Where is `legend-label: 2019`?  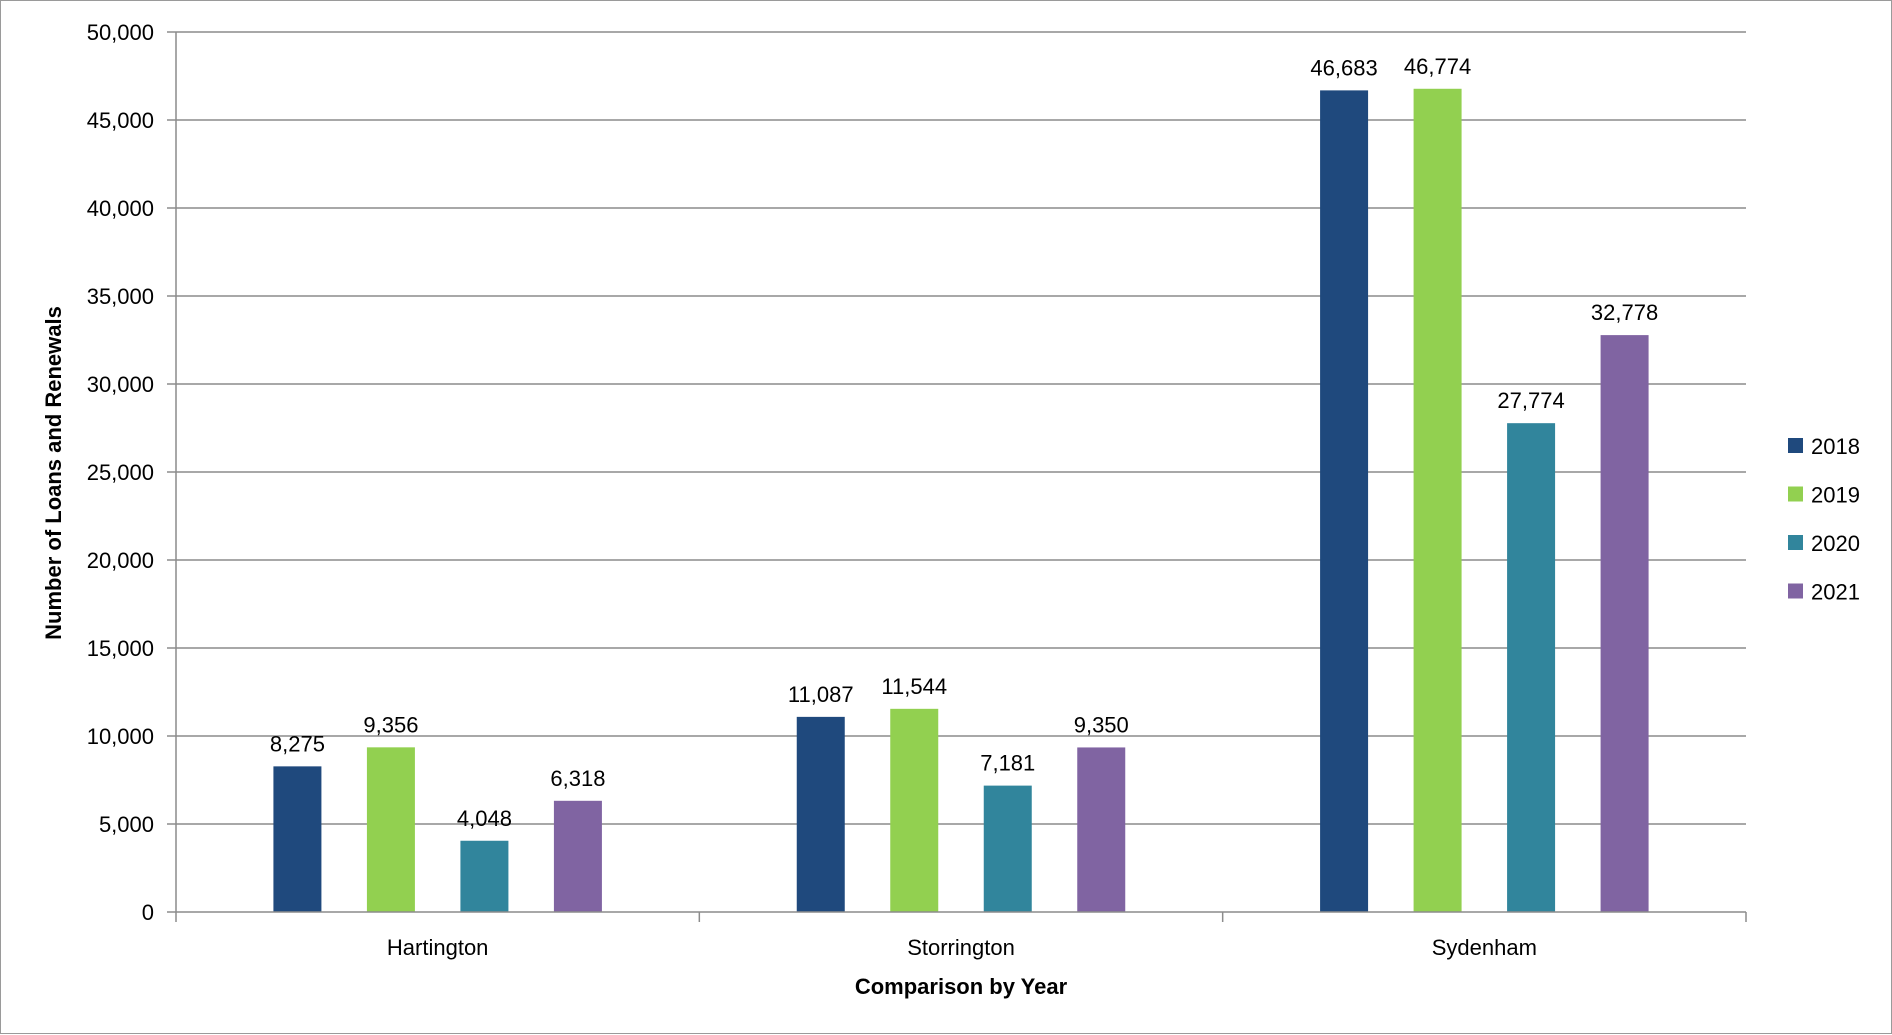 legend-label: 2019 is located at coordinates (1835, 495).